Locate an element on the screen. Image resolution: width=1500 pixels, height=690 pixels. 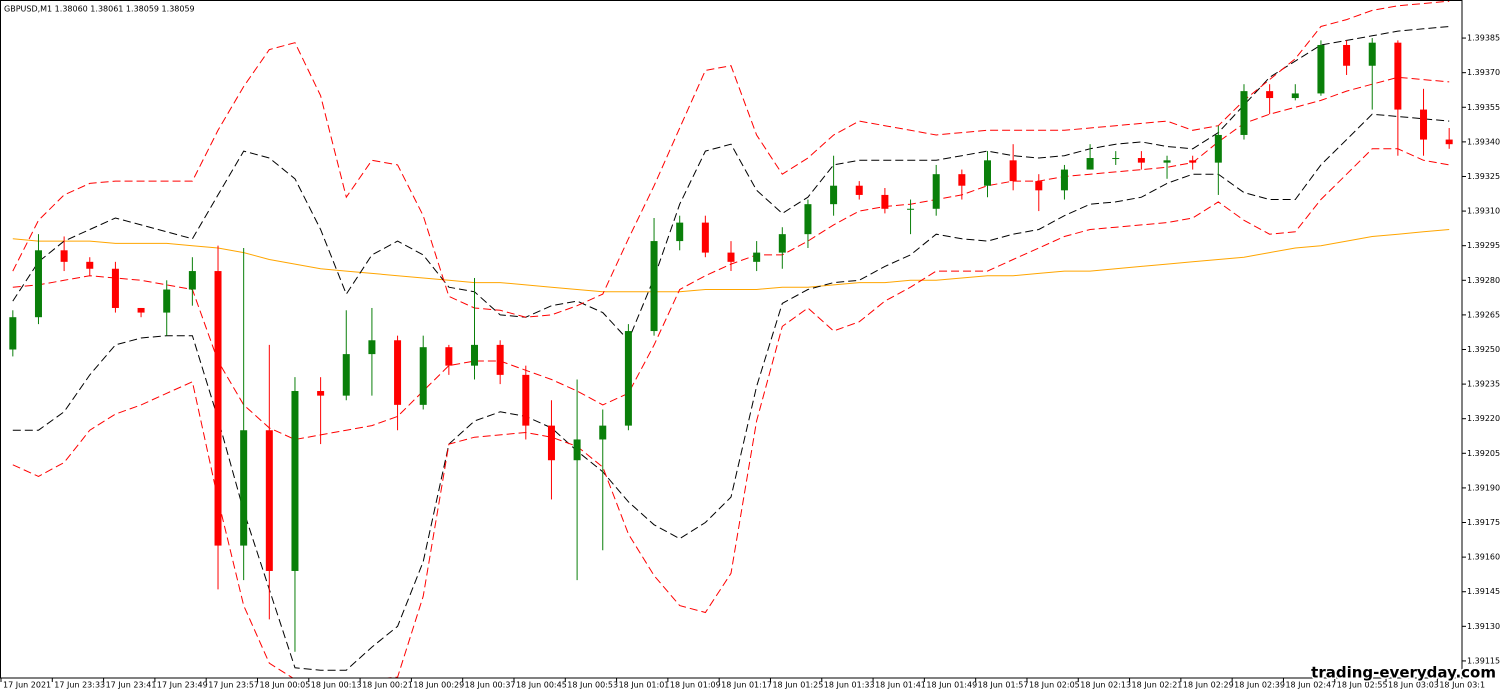
x-tick-label: 18 Jun 02:55 is located at coordinates (1362, 685).